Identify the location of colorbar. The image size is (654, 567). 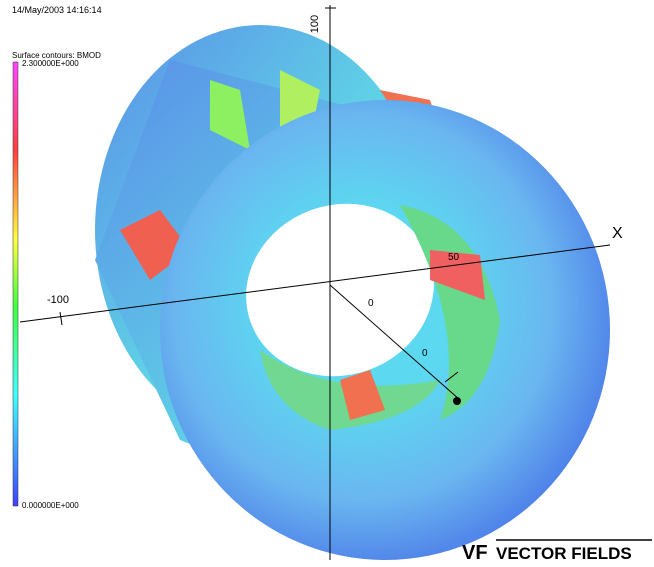
(15, 284).